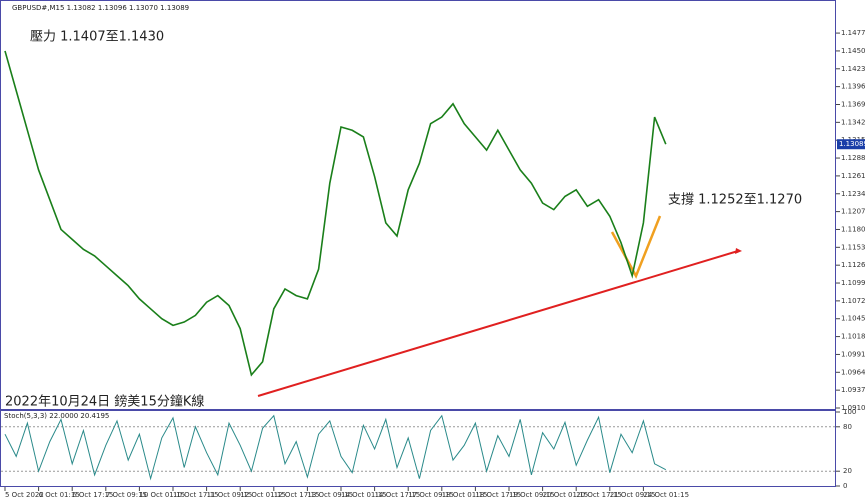 The image size is (865, 501). Describe the element at coordinates (636, 247) in the screenshot. I see `v-mark` at that location.